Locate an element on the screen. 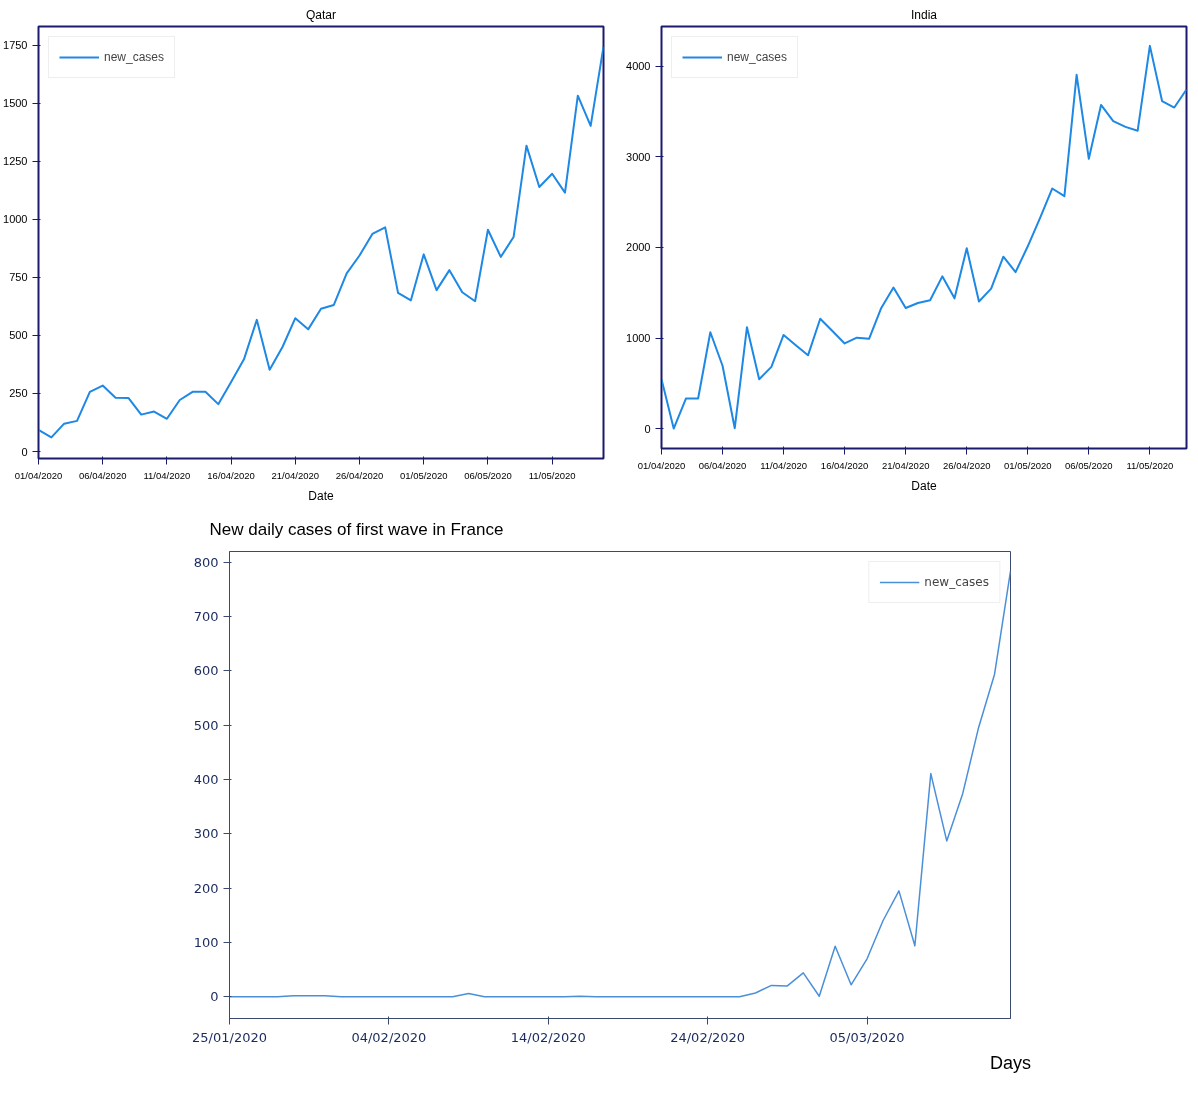 Image resolution: width=1198 pixels, height=1116 pixels. x-tick-label: 04/02/2020 is located at coordinates (389, 1037).